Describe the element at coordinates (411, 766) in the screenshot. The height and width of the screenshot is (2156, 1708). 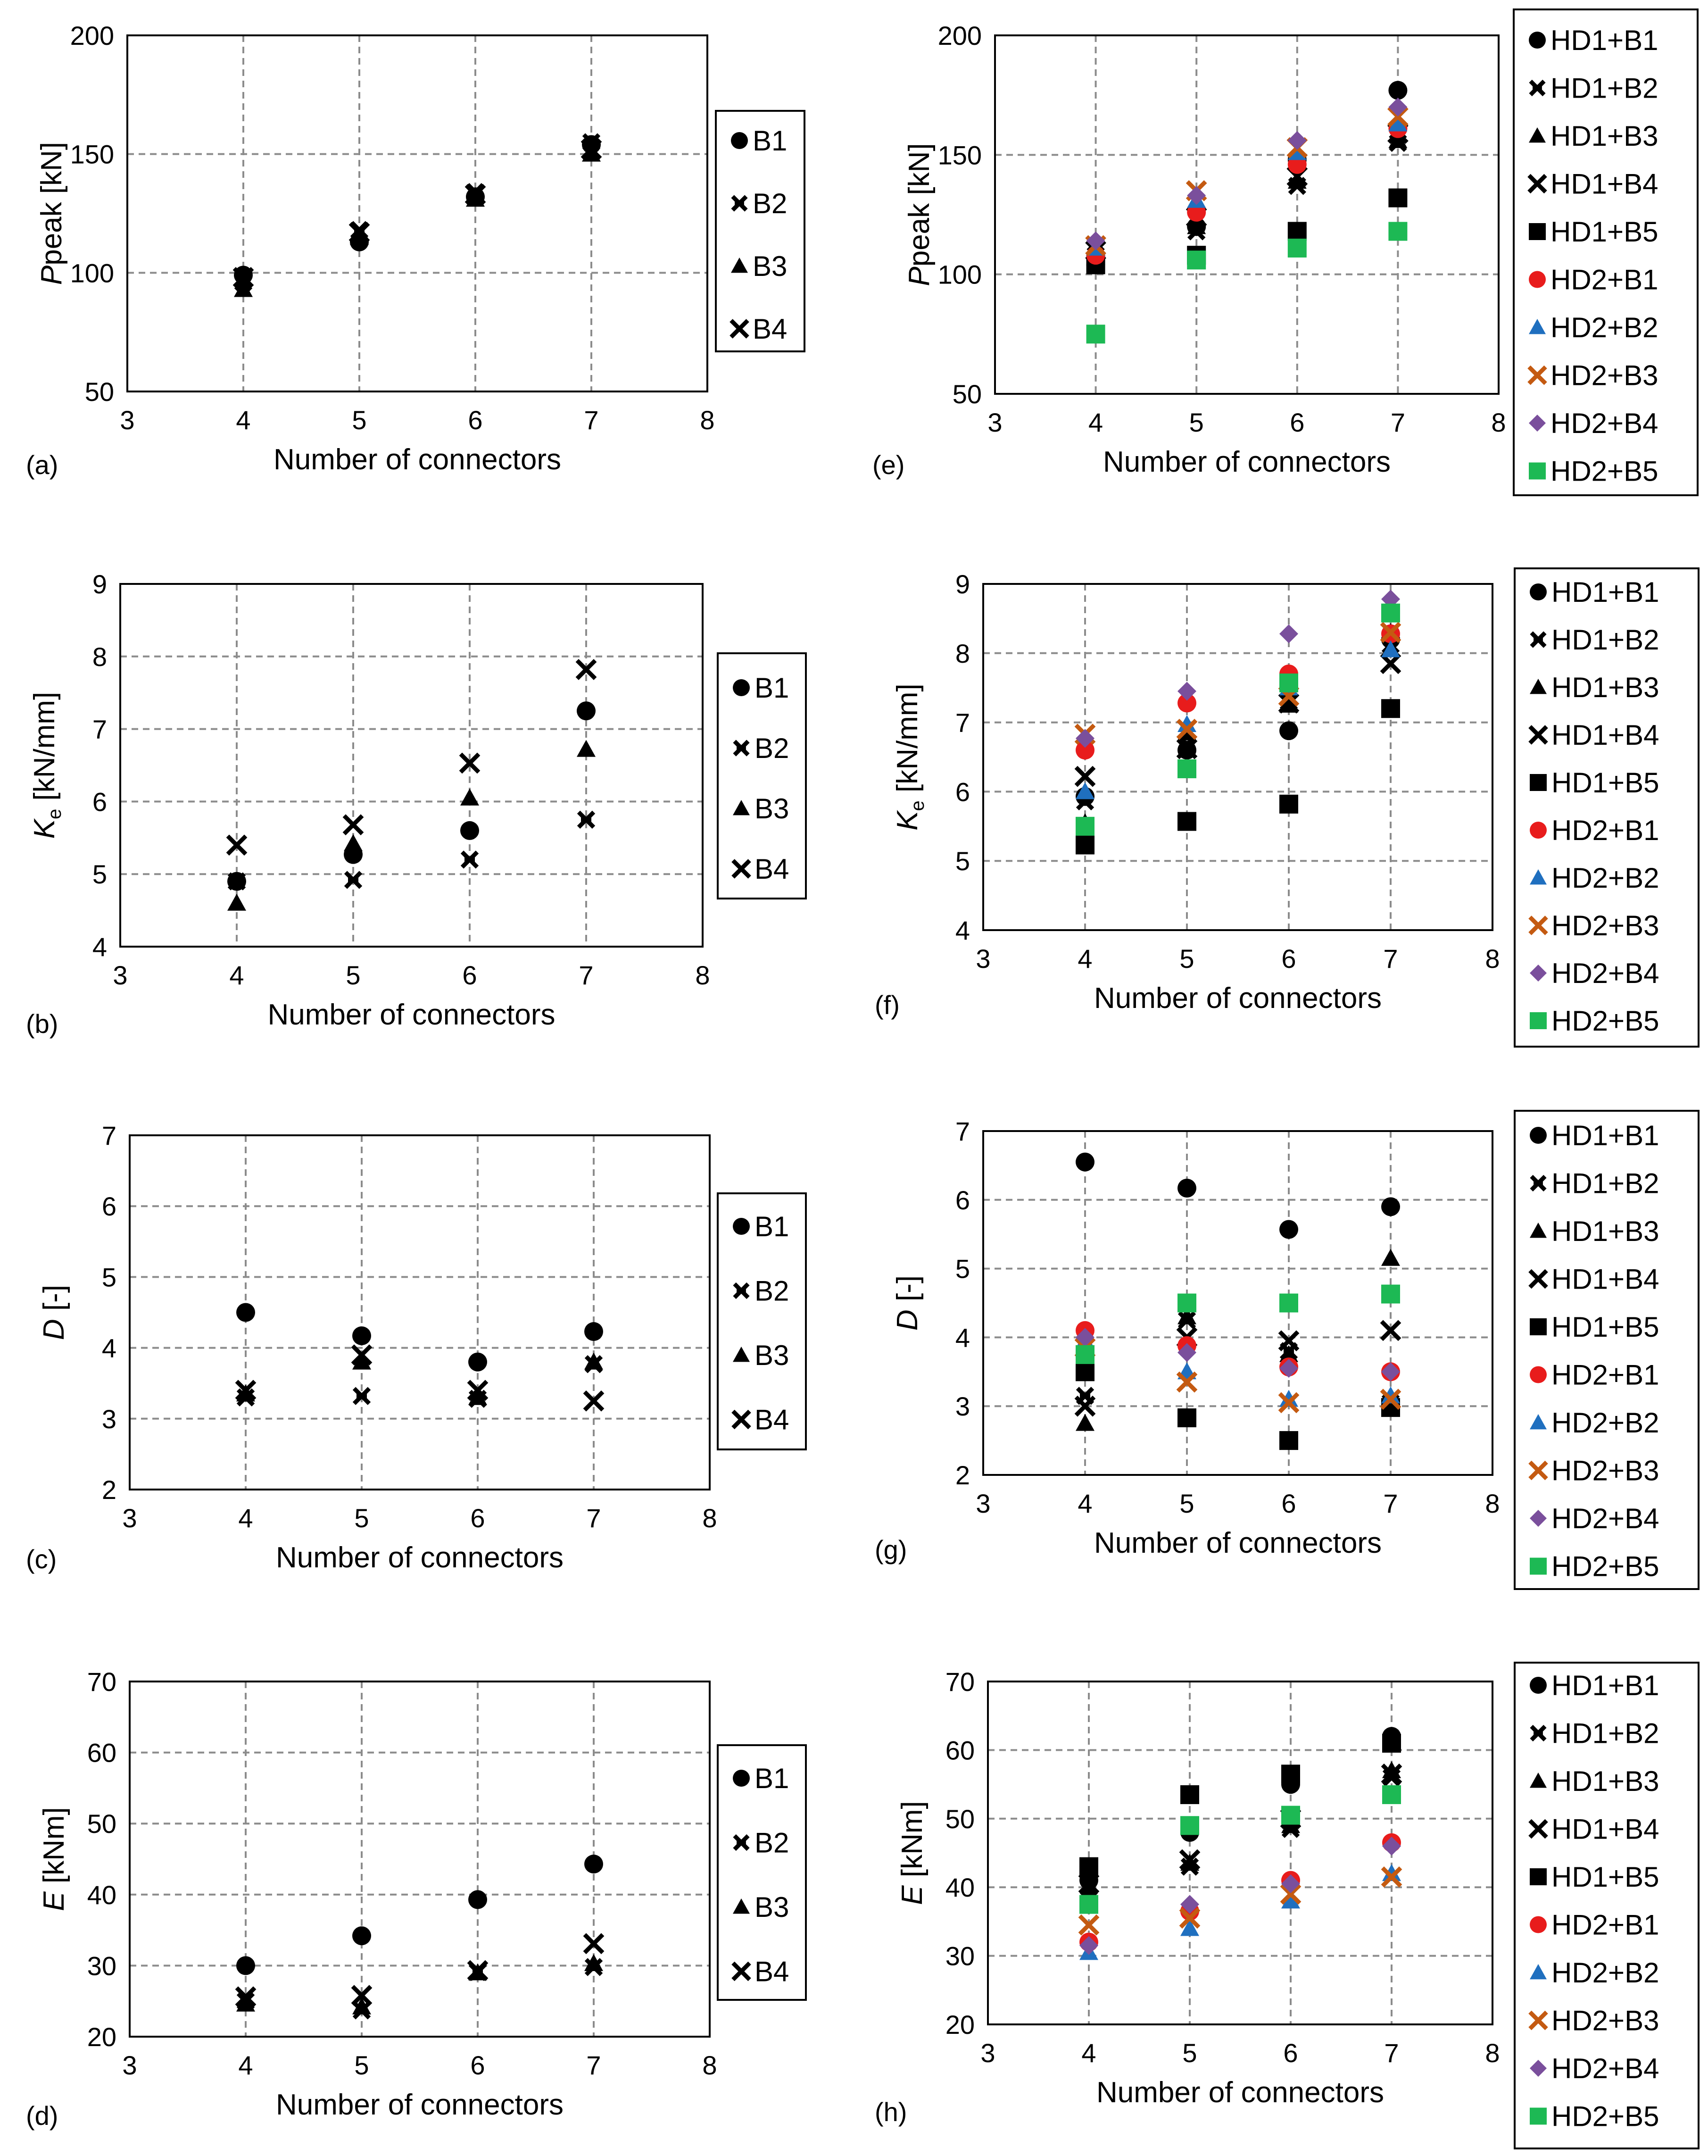
I see `plot-area` at that location.